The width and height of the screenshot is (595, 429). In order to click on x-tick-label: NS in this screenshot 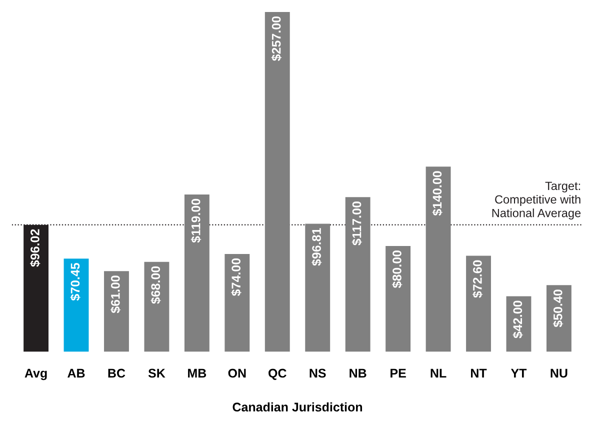, I will do `click(318, 373)`.